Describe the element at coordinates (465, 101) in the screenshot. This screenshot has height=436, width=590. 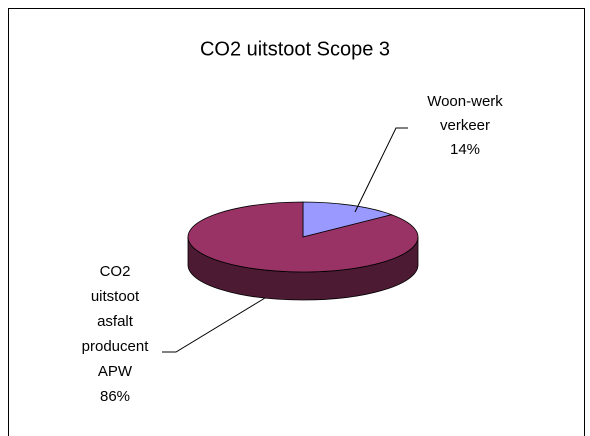
I see `slice-label-line: Woon-werk` at that location.